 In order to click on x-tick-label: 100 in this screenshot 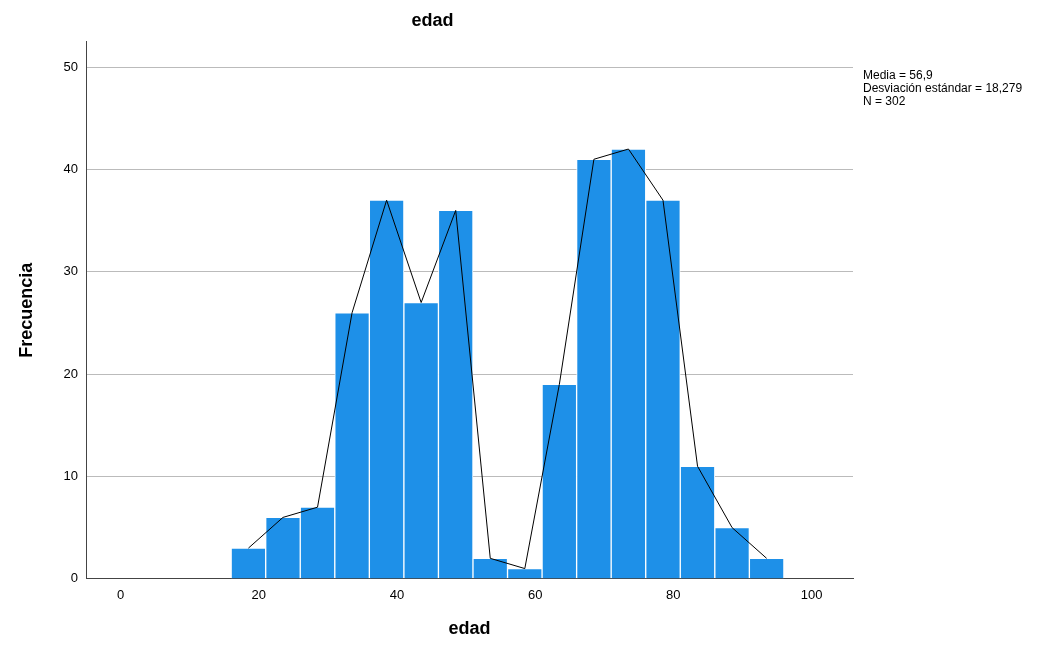, I will do `click(811, 595)`.